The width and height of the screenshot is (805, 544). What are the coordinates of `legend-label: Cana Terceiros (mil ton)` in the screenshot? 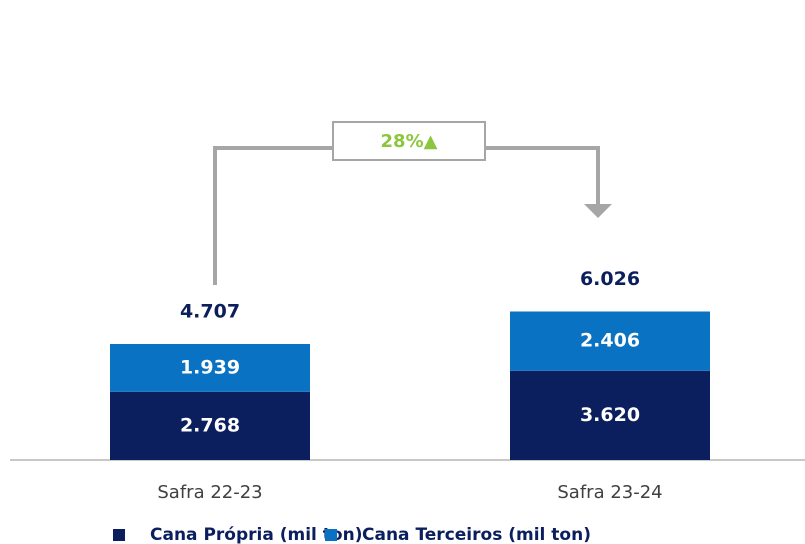 It's located at (476, 534).